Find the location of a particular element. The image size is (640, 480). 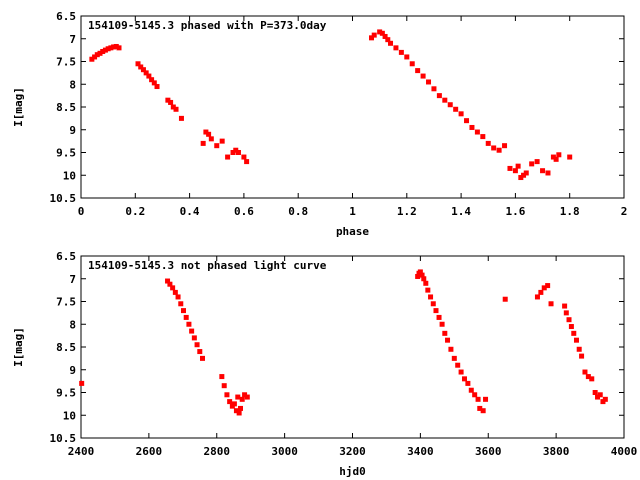

x-tick-label: 2 is located at coordinates (624, 211).